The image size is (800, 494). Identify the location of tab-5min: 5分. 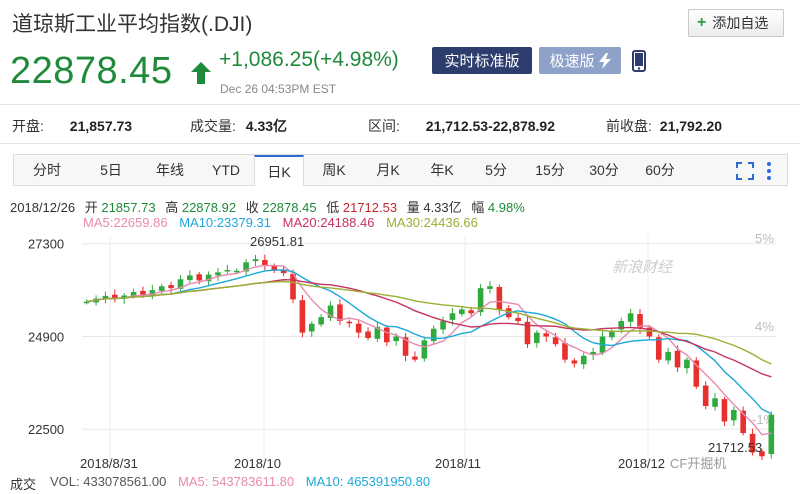
(496, 170).